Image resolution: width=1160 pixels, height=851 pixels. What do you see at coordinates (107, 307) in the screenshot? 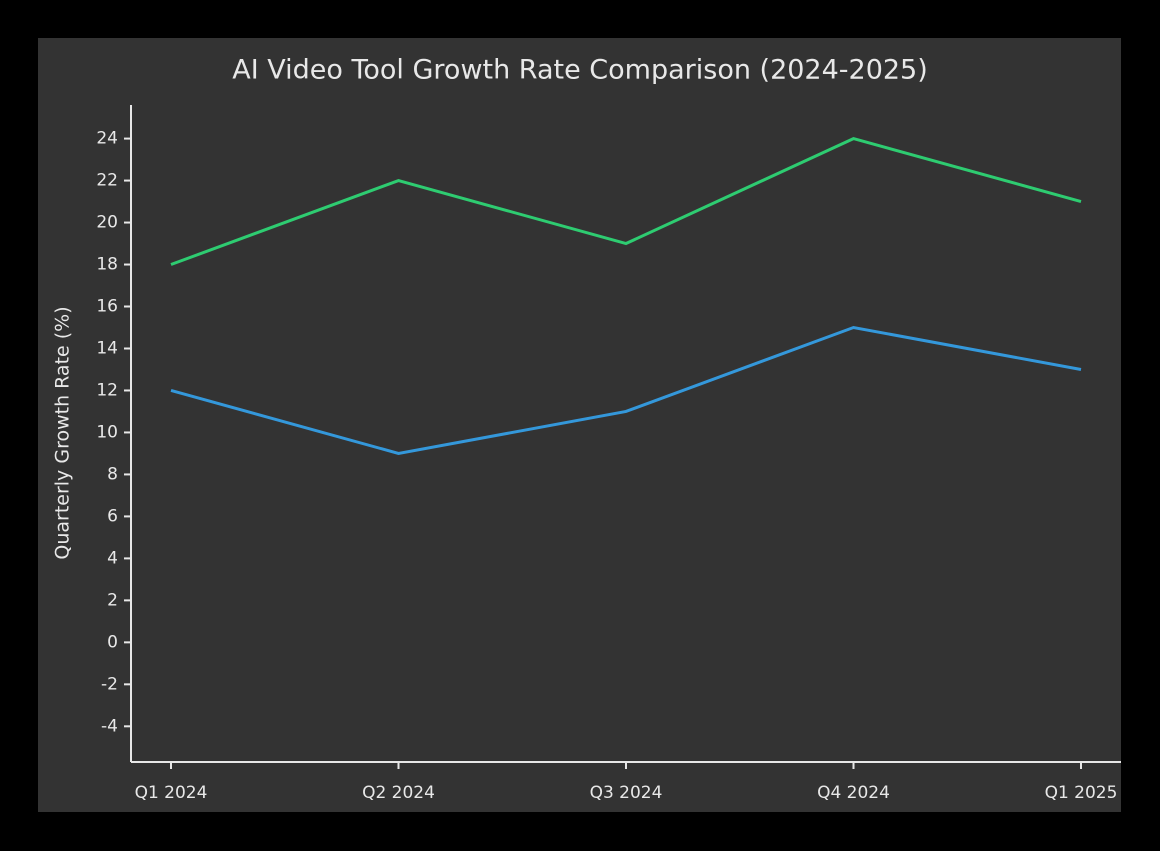
I see `y-tick-label: 16` at bounding box center [107, 307].